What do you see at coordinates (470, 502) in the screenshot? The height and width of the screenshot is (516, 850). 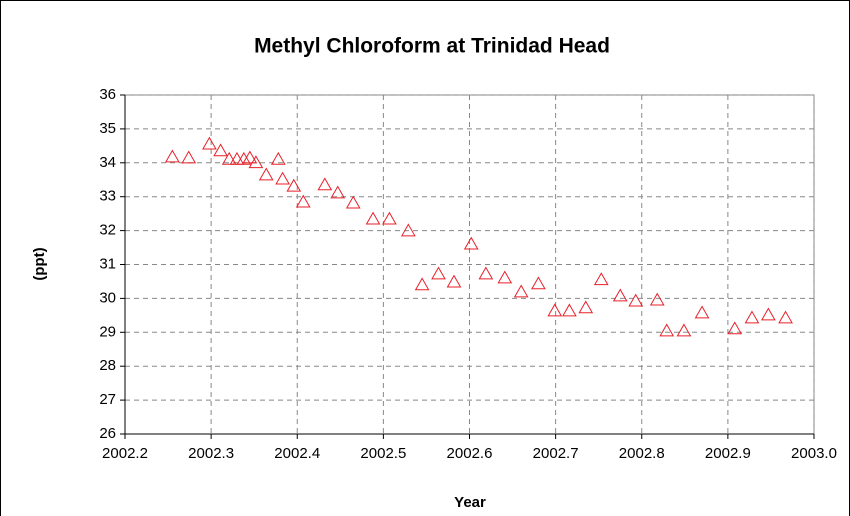 I see `x-axis-label: Year` at bounding box center [470, 502].